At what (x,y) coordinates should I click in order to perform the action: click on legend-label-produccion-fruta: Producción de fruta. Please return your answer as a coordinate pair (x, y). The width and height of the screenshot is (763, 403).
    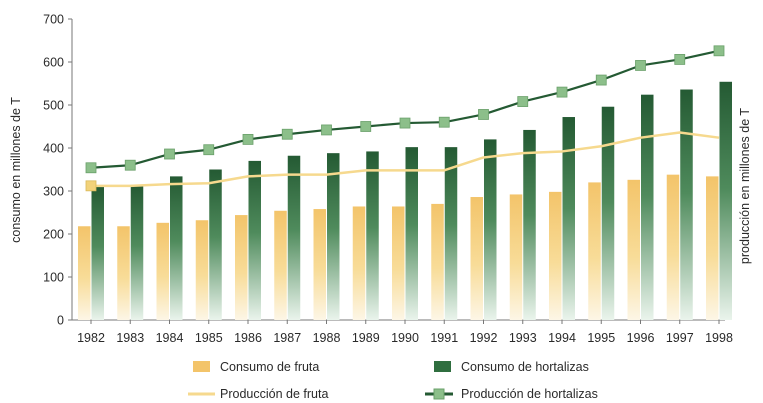
    Looking at the image, I should click on (274, 394).